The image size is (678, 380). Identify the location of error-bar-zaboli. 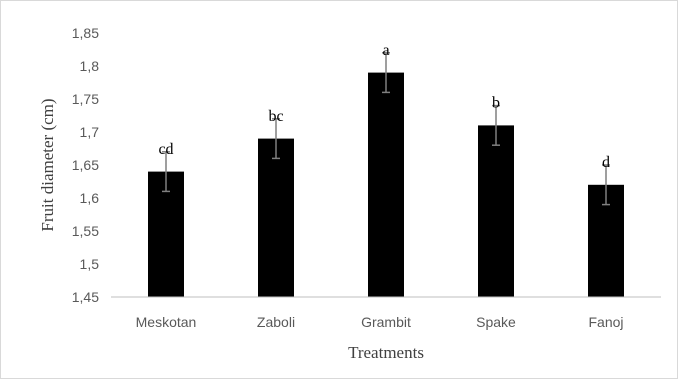
(276, 139).